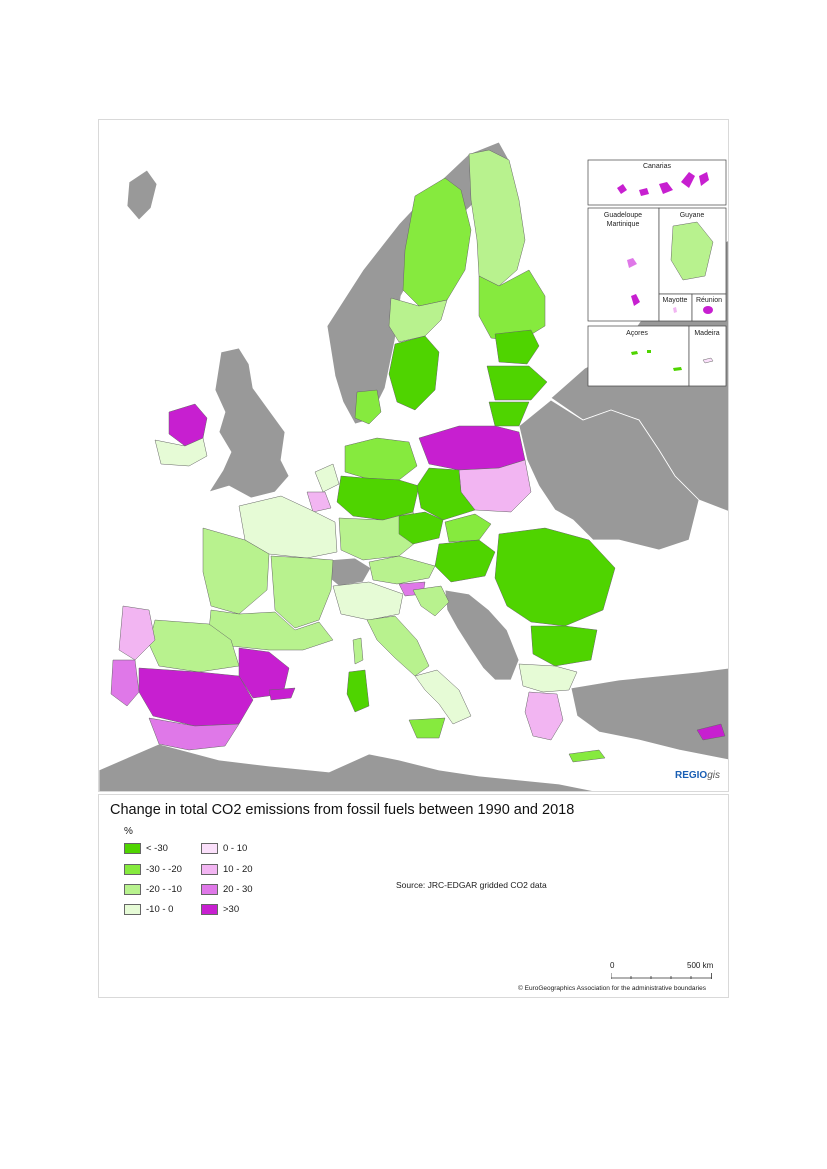  I want to click on region-fr-east, so click(302, 592).